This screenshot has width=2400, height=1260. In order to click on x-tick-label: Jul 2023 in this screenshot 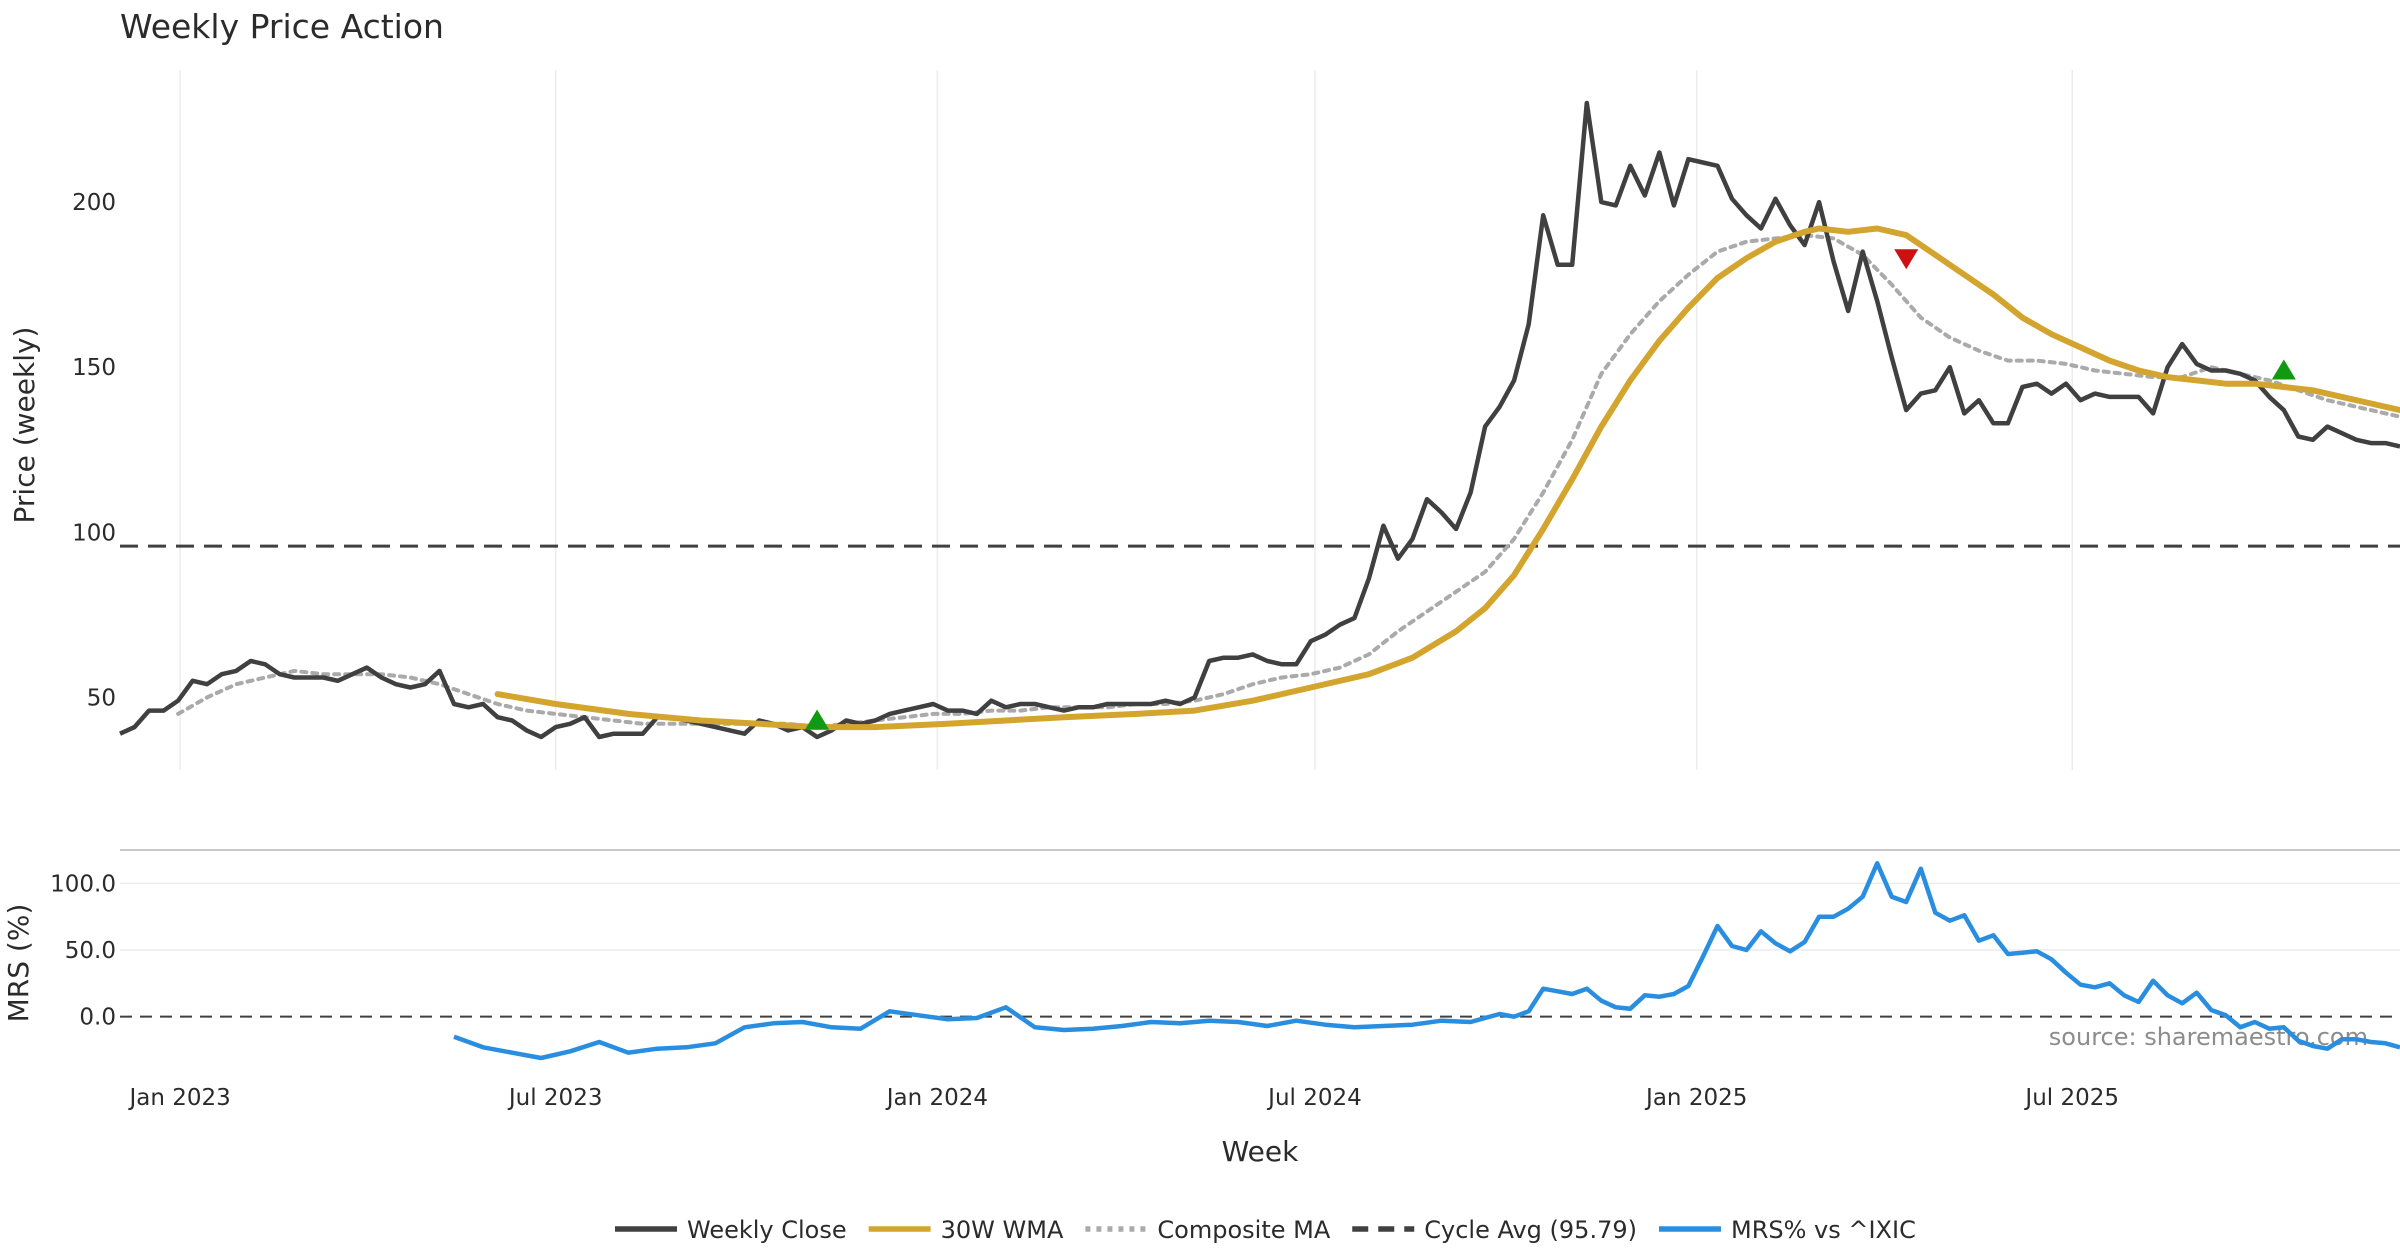, I will do `click(555, 1098)`.